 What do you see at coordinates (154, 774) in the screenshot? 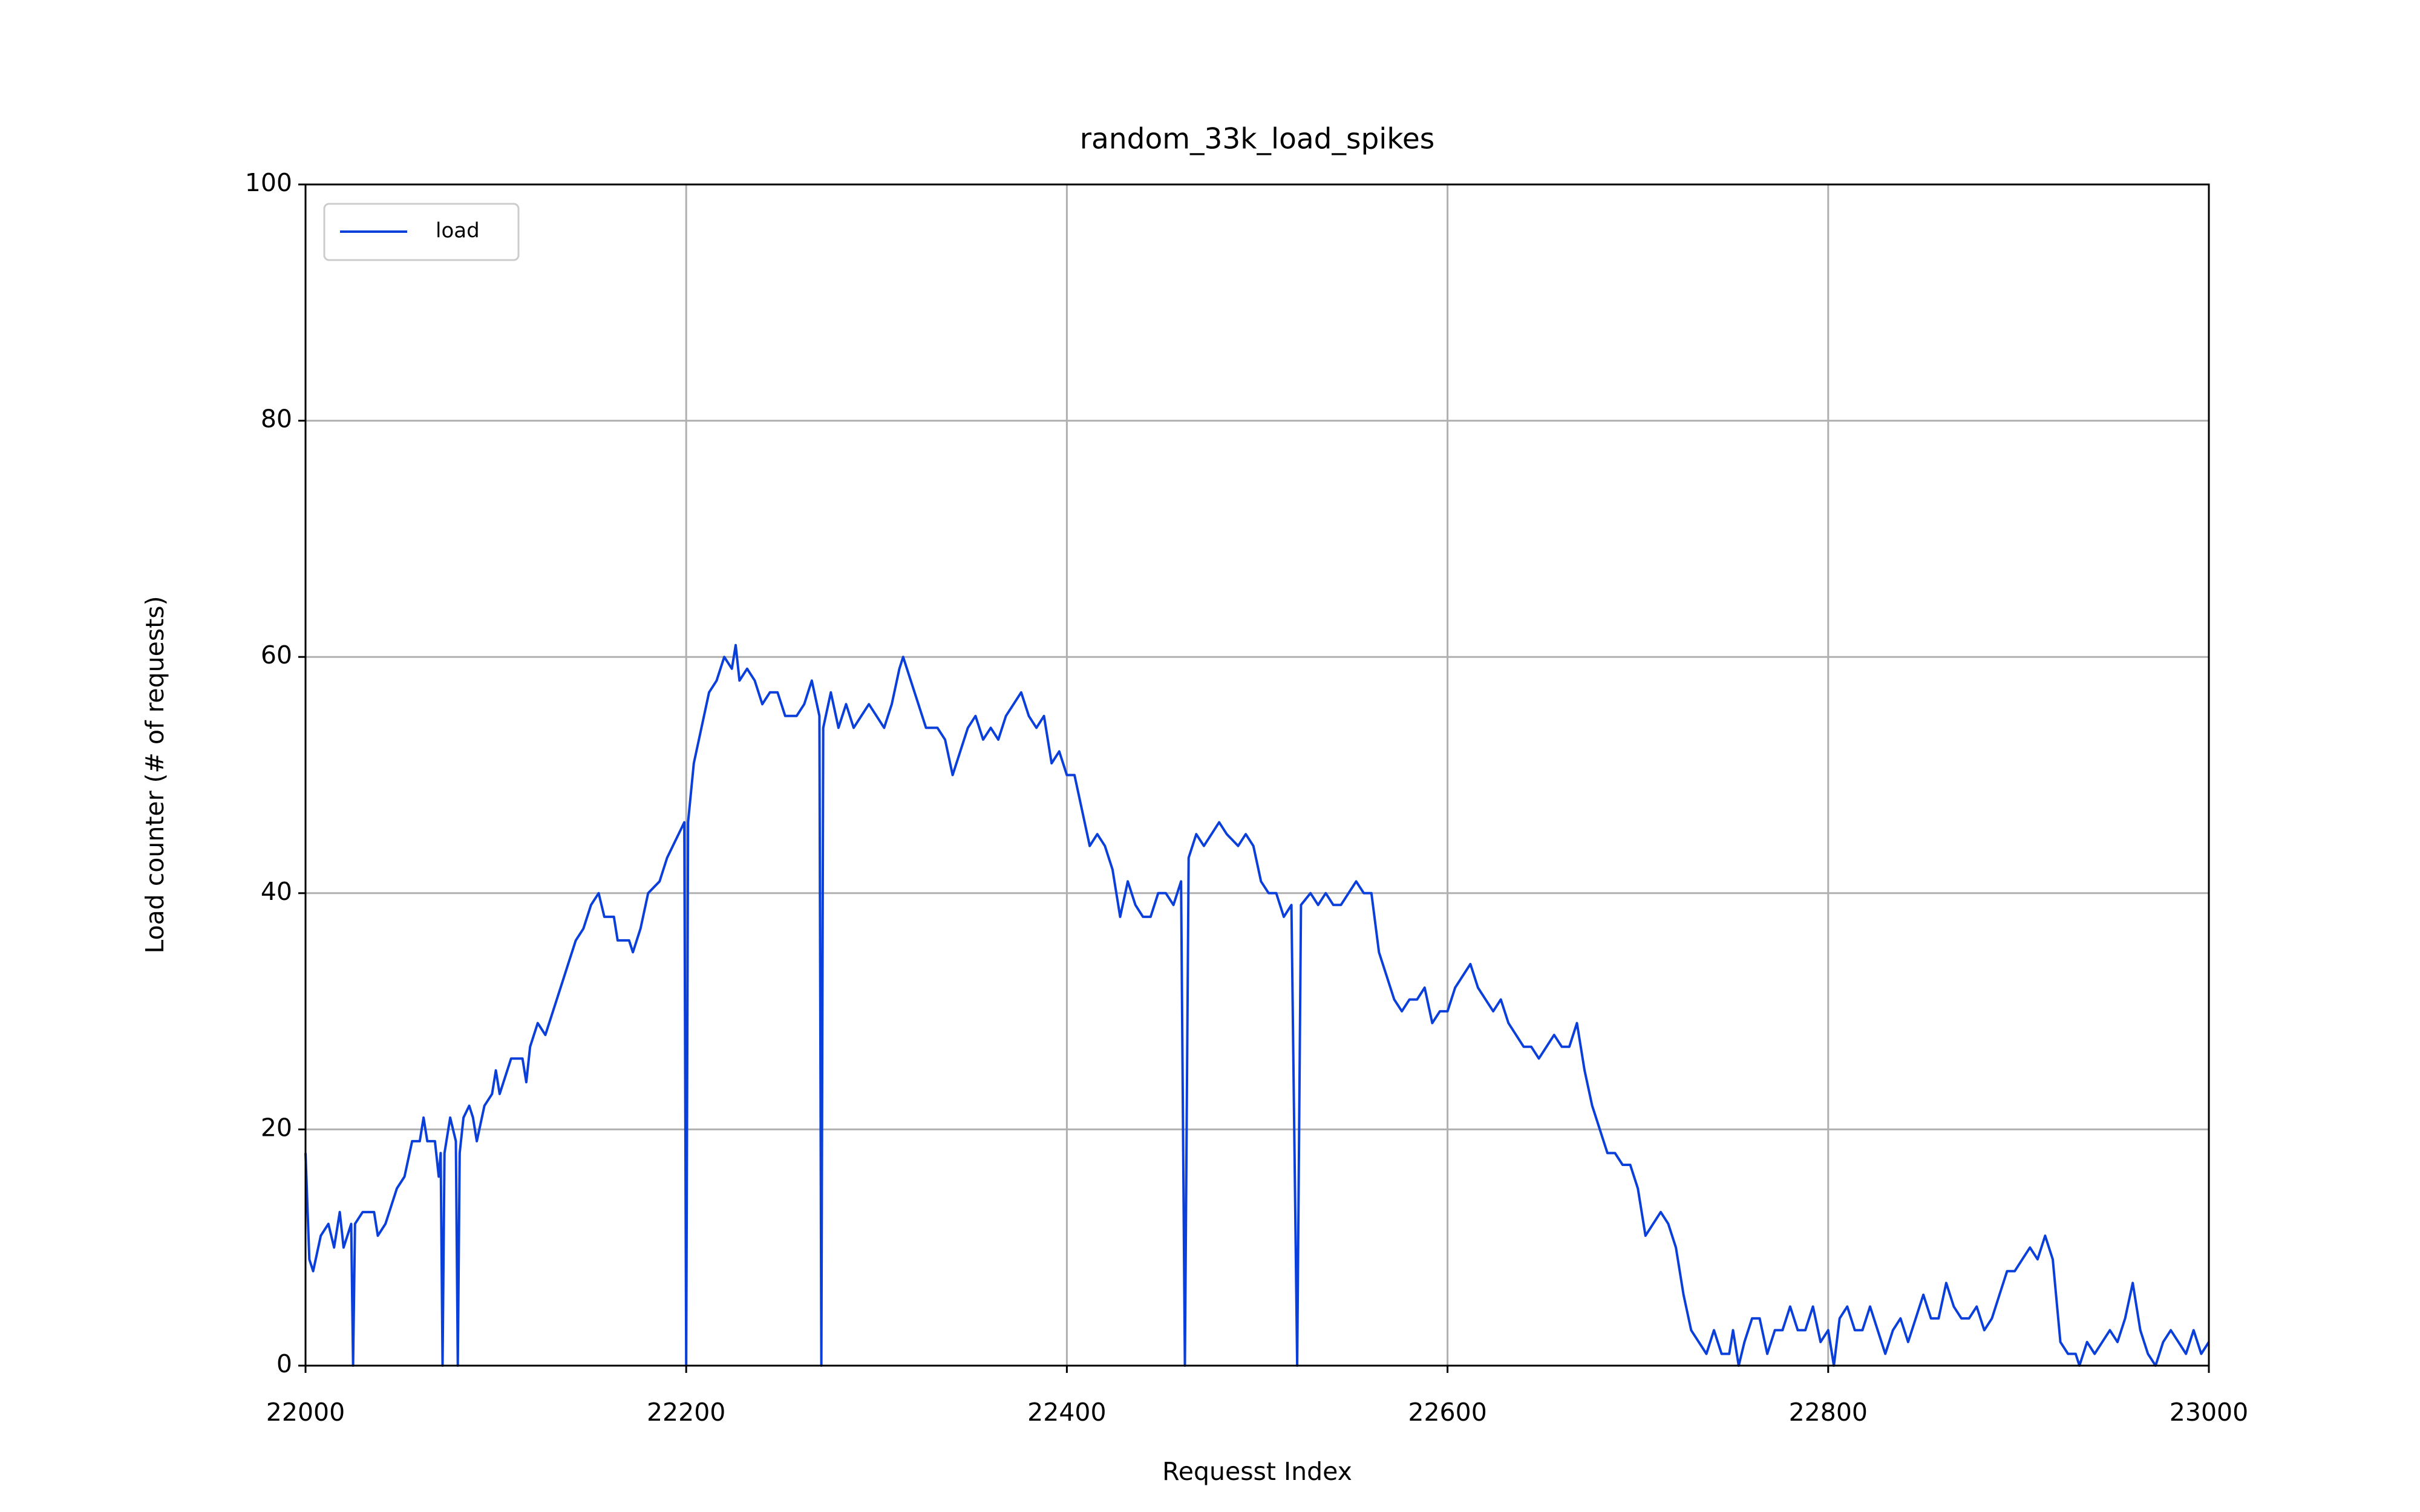
I see `y-axis-label: Load counter (# of requests)` at bounding box center [154, 774].